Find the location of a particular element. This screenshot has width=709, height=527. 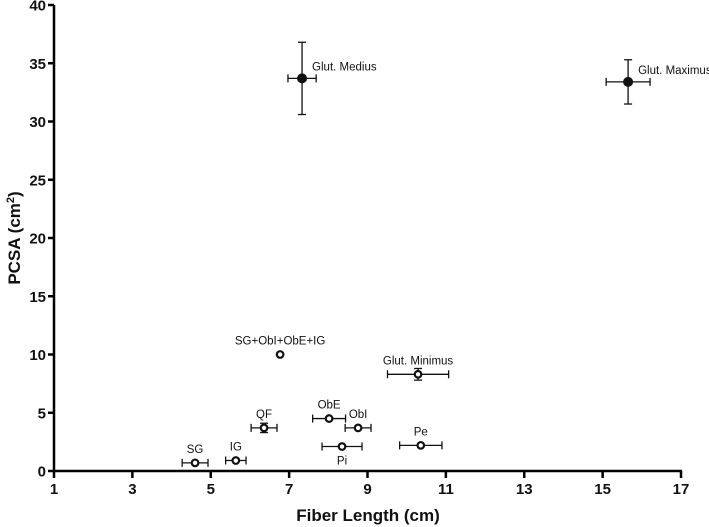

y-tick-label: 0 is located at coordinates (42, 472).